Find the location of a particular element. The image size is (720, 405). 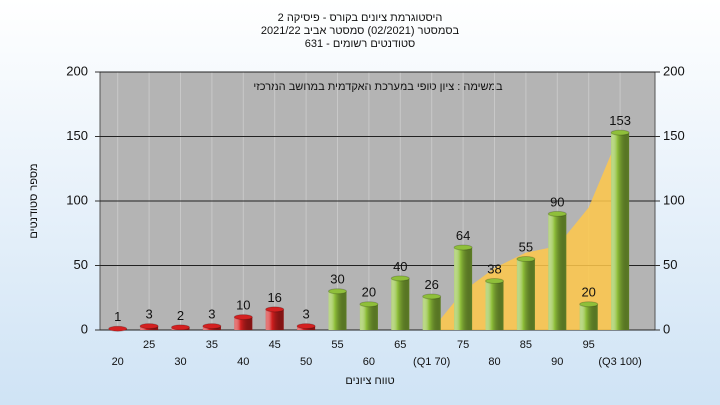

value-label: 2 is located at coordinates (180, 315).